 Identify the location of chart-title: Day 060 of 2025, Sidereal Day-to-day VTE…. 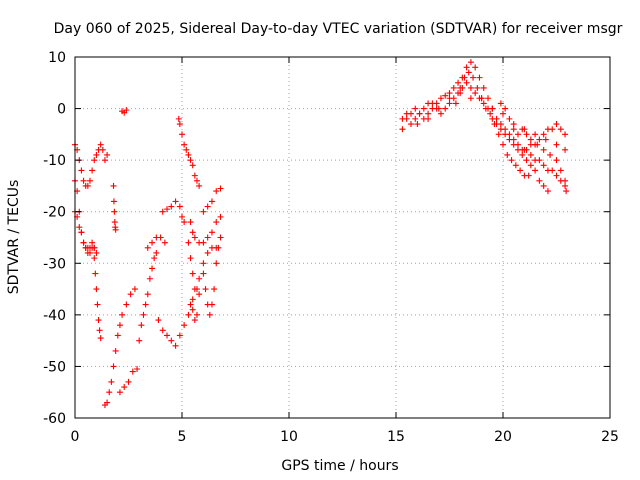
(338, 29).